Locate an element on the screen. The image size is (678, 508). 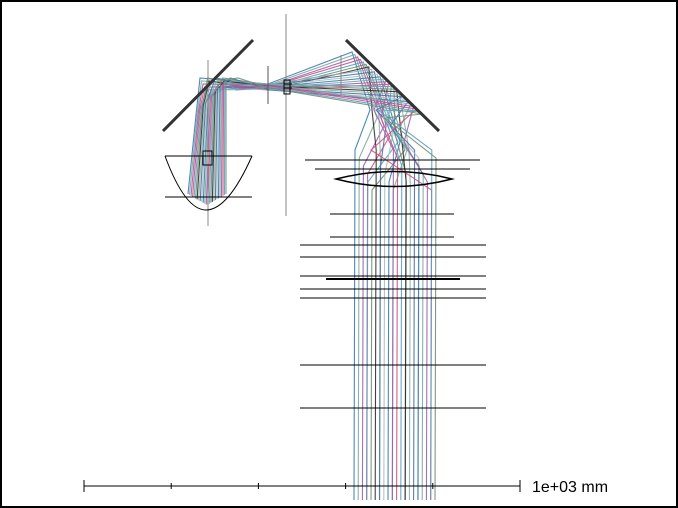
field-stop-box is located at coordinates (287, 87).